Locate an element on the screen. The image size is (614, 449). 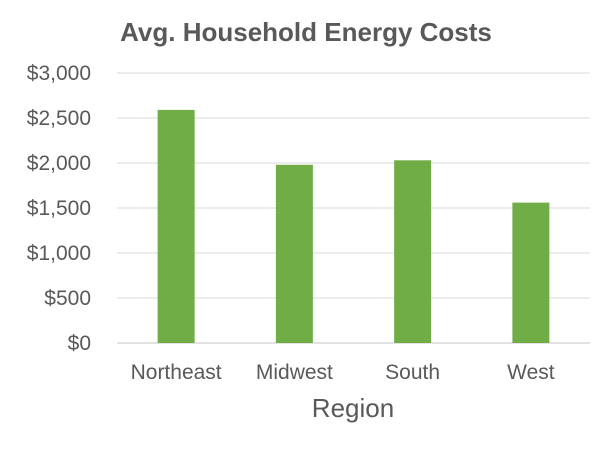
y-tick-label: $2,500 is located at coordinates (59, 118).